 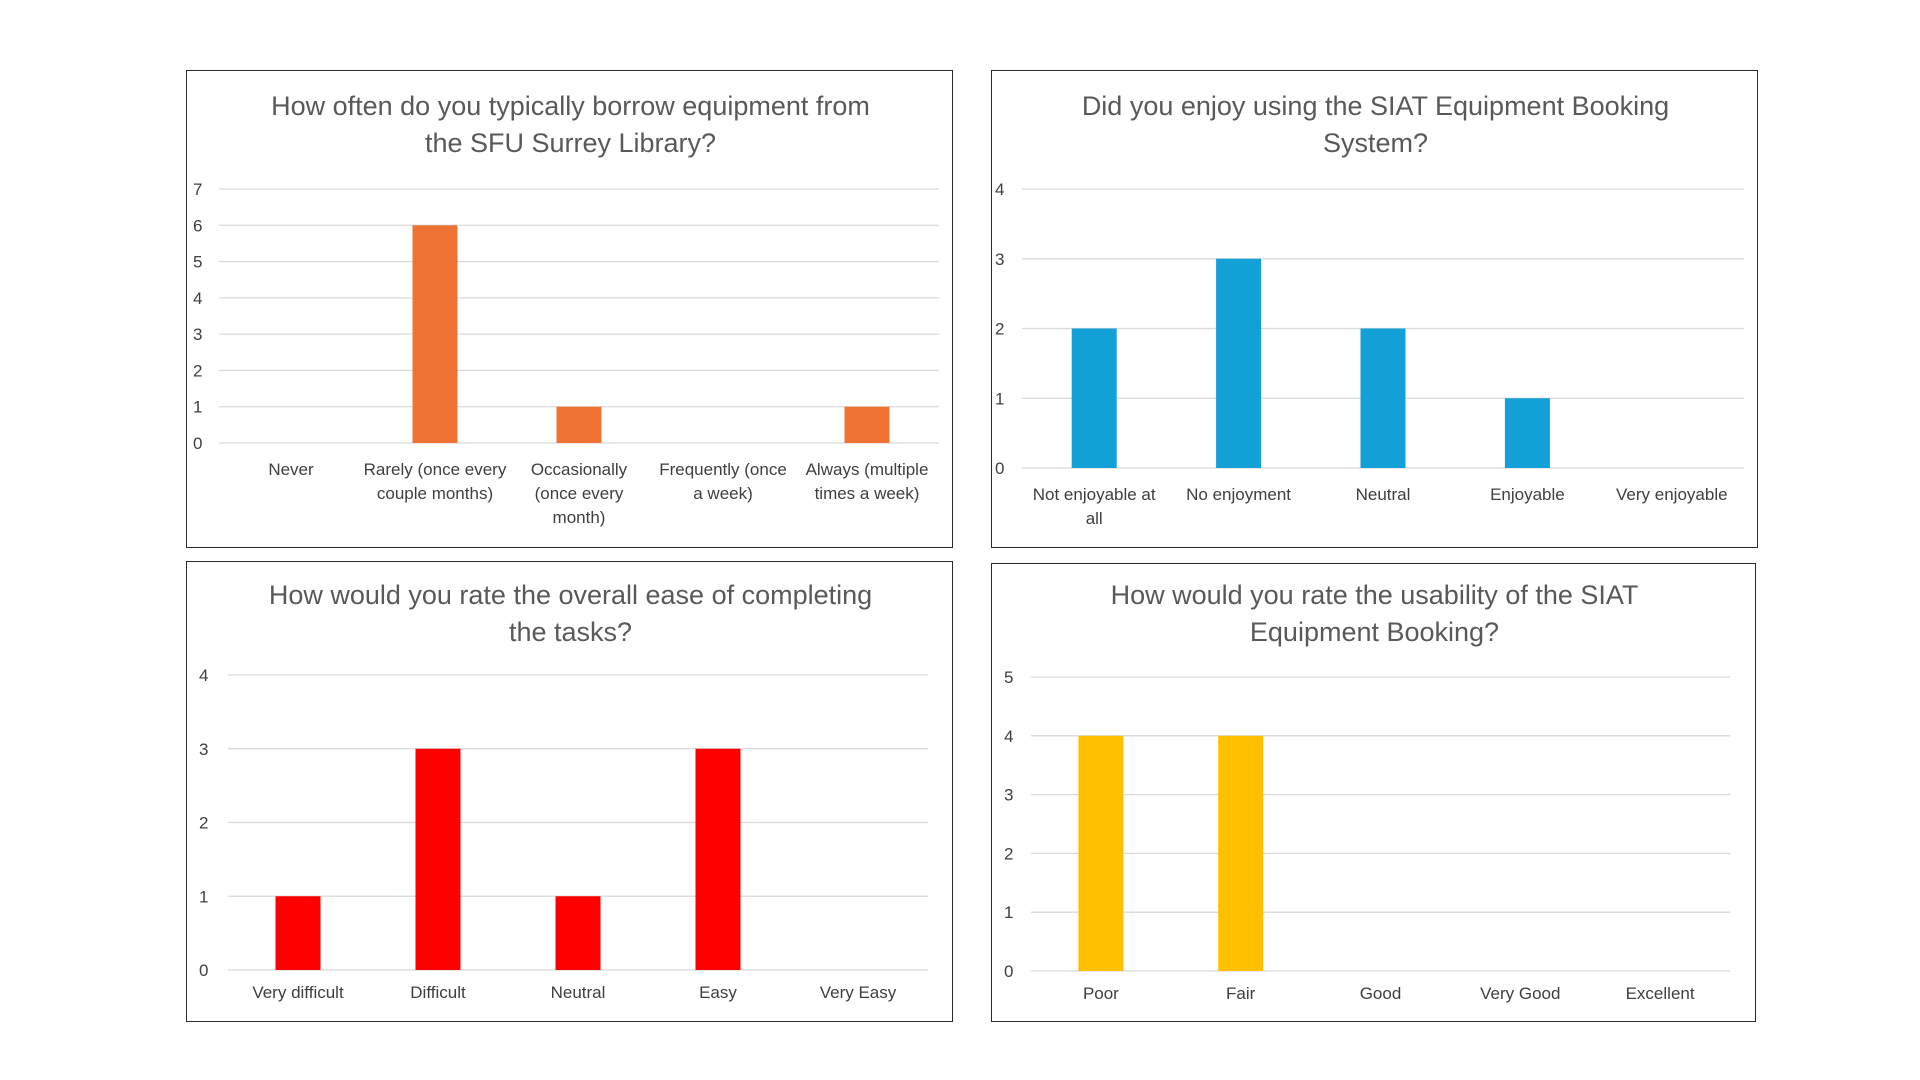 What do you see at coordinates (1520, 993) in the screenshot?
I see `x-category-label-usability-4: Very Good` at bounding box center [1520, 993].